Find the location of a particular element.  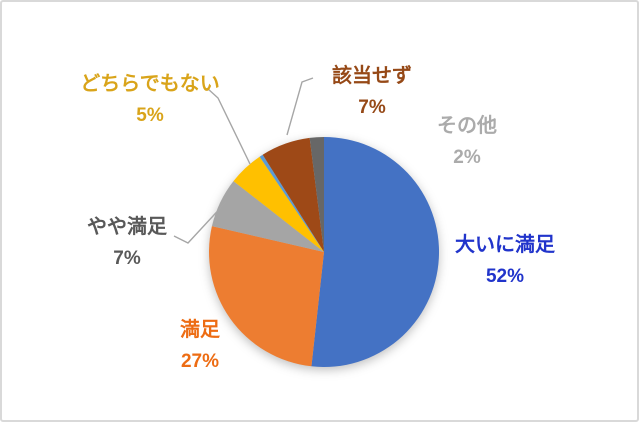

leader-line-neutral is located at coordinates (228, 126).